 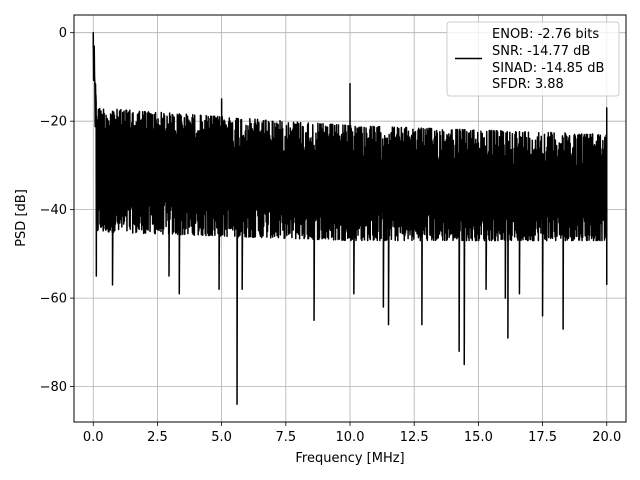 I want to click on x-tick-label: 20.0, so click(x=606, y=437).